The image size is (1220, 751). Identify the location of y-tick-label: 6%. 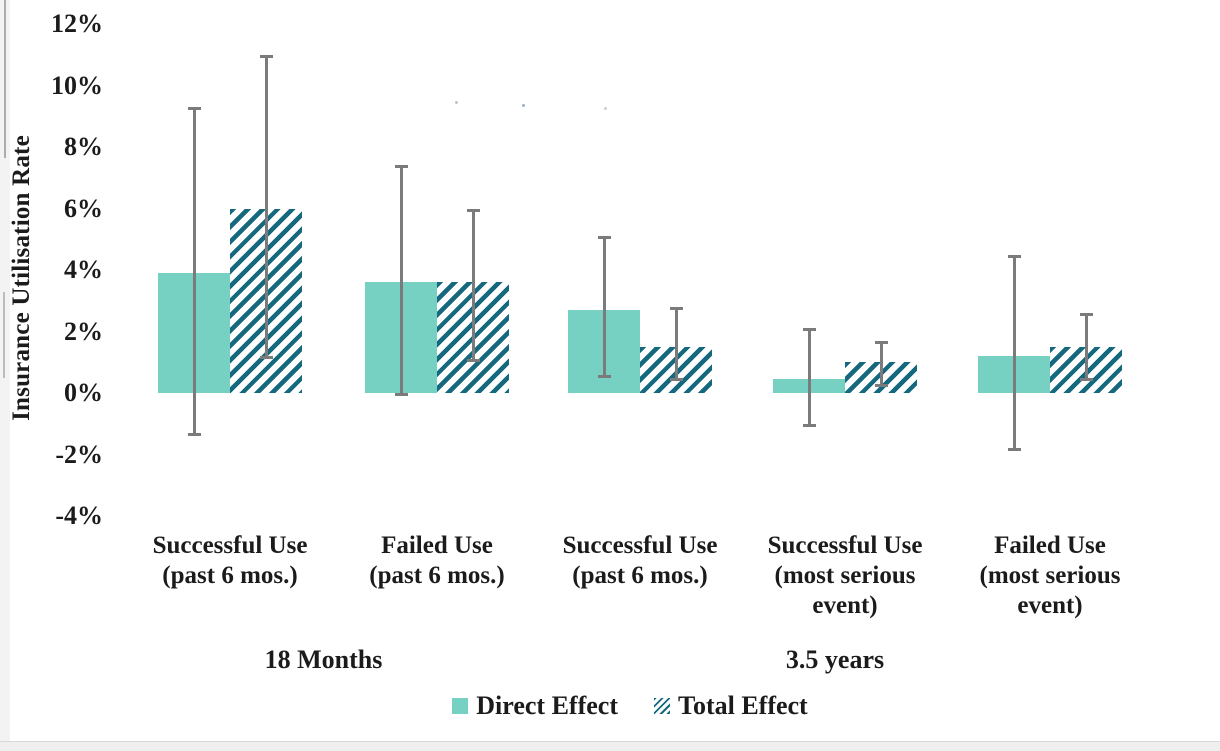
(83, 208).